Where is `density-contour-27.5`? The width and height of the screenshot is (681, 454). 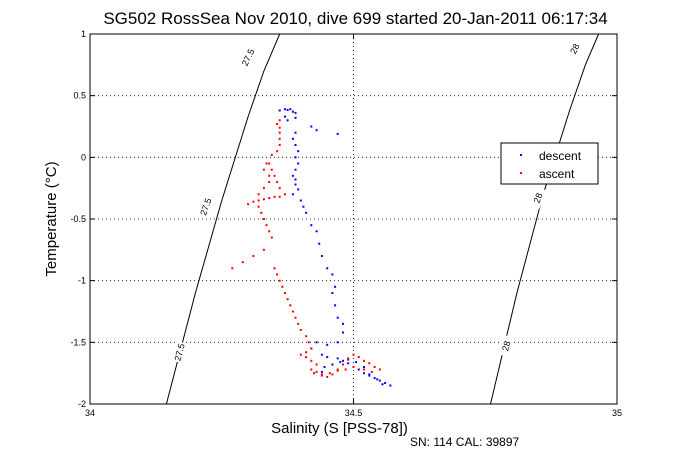 density-contour-27.5 is located at coordinates (223, 219).